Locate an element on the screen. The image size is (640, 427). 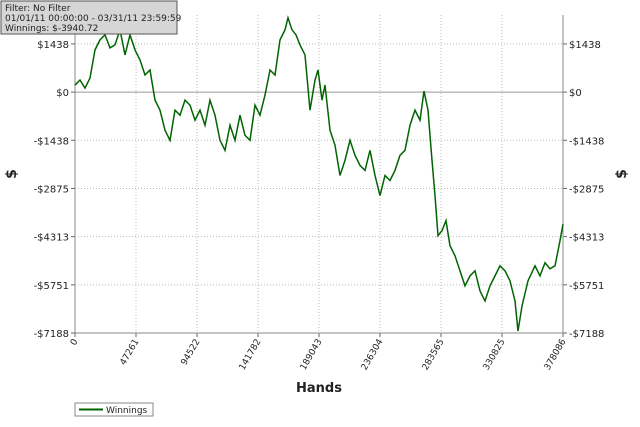
info-box is located at coordinates (89, 17).